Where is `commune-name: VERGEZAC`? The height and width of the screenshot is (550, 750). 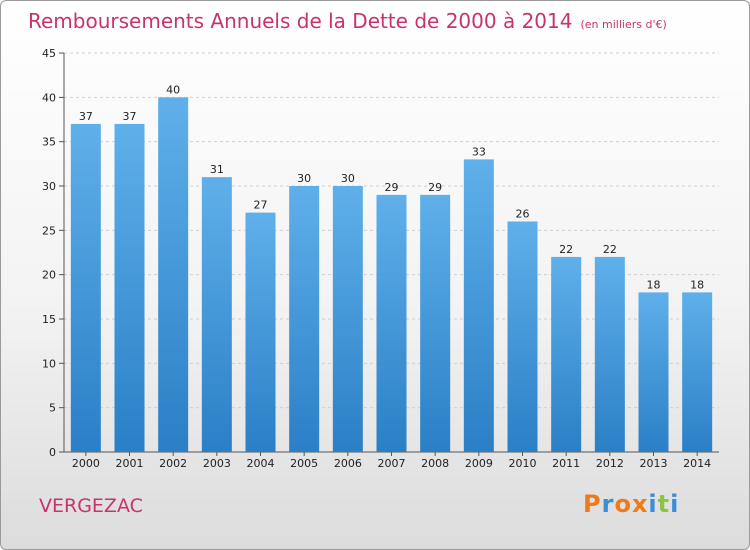
commune-name: VERGEZAC is located at coordinates (91, 506).